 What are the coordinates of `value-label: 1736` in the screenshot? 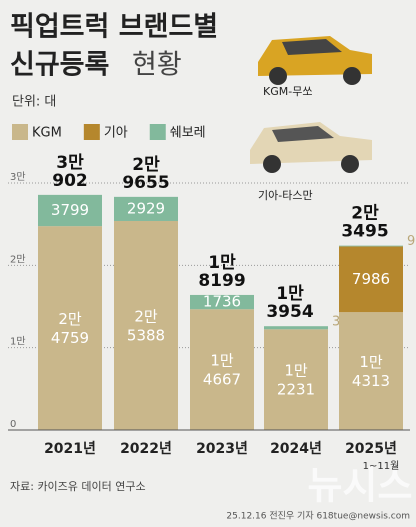 It's located at (222, 302).